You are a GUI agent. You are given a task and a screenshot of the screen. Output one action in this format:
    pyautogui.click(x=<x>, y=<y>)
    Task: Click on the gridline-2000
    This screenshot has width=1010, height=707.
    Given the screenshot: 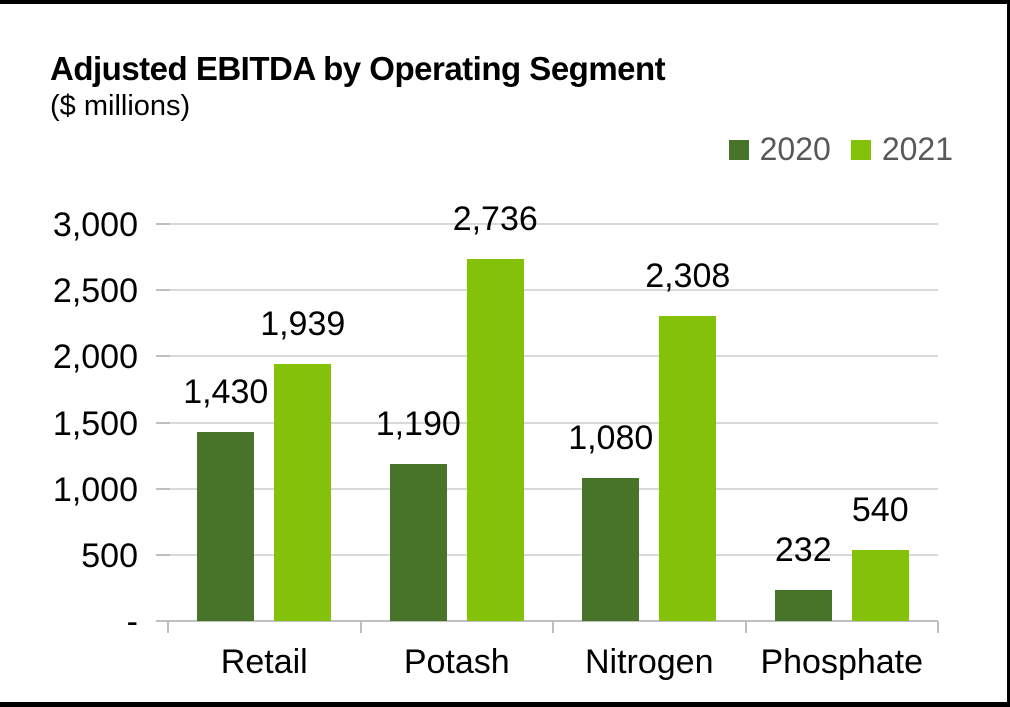 What is the action you would take?
    pyautogui.click(x=553, y=356)
    